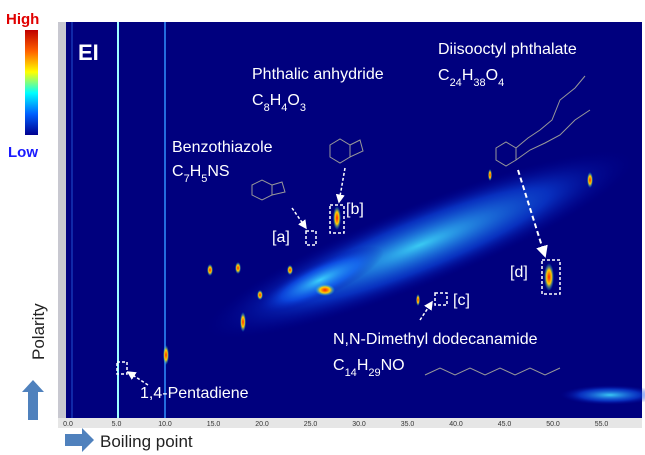 This screenshot has height=455, width=645. I want to click on peak-labels: [a] [b] [c] [d], so click(400, 255).